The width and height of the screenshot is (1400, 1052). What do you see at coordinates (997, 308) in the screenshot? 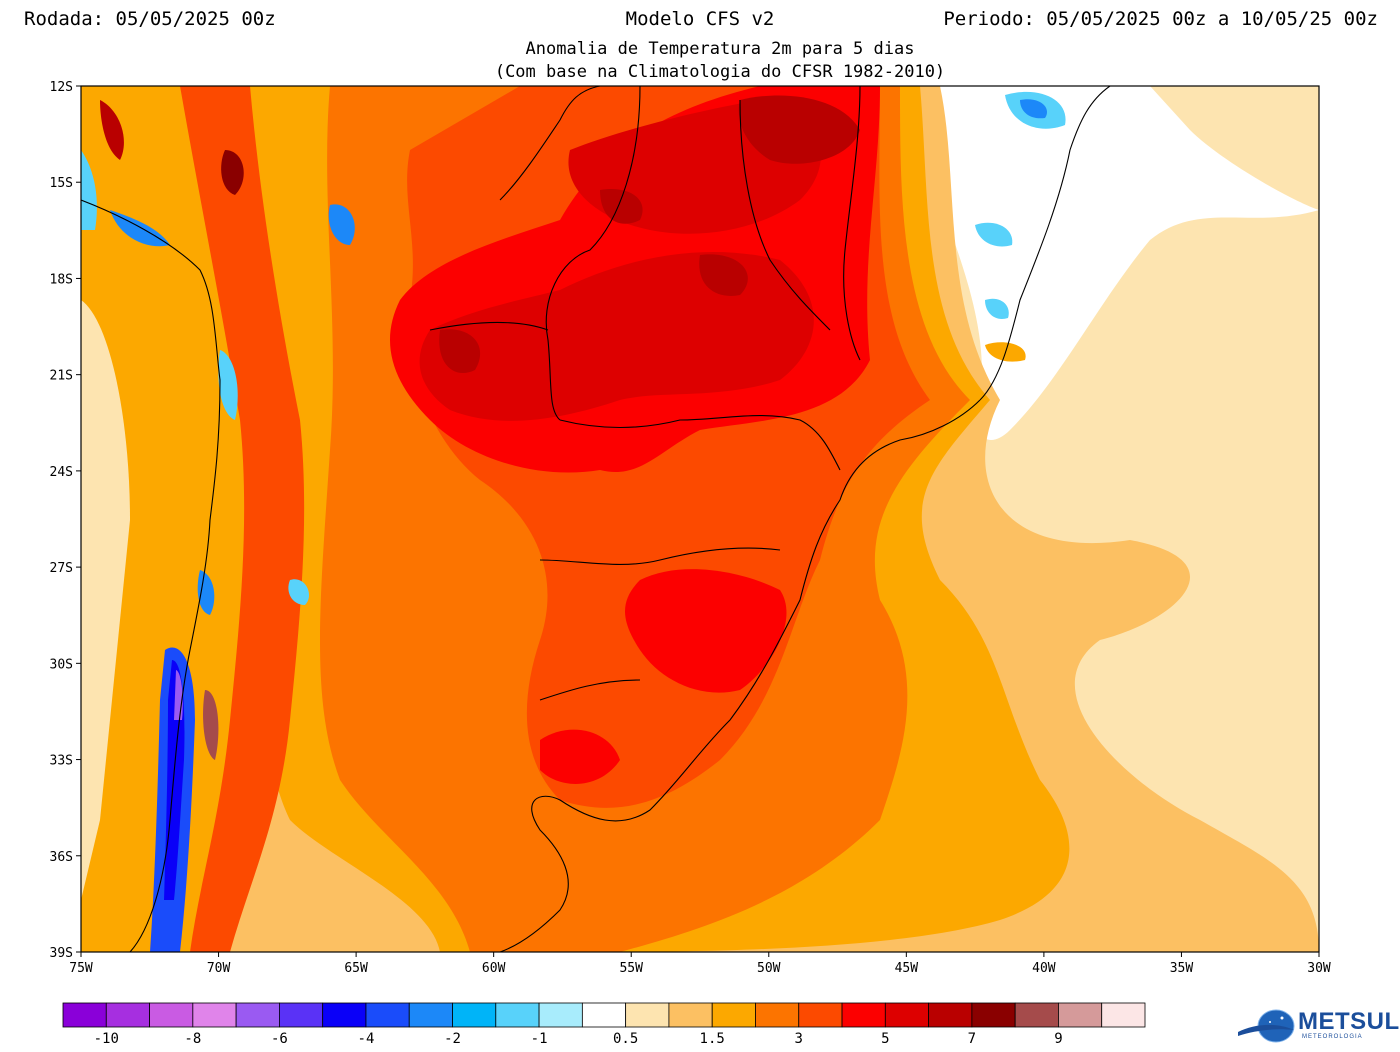
I see `cold-spot-atlantic-s` at bounding box center [997, 308].